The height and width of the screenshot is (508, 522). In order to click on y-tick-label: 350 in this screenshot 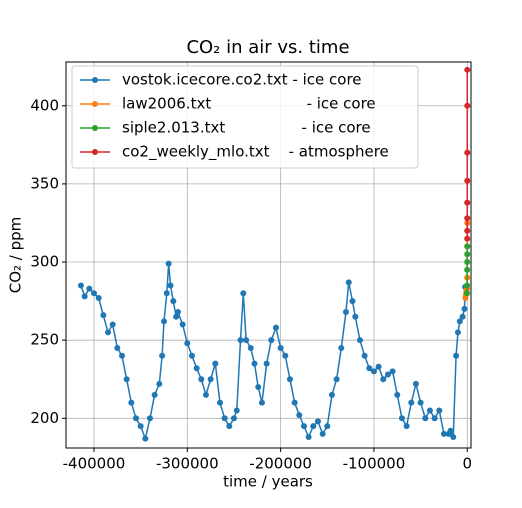, I will do `click(44, 183)`.